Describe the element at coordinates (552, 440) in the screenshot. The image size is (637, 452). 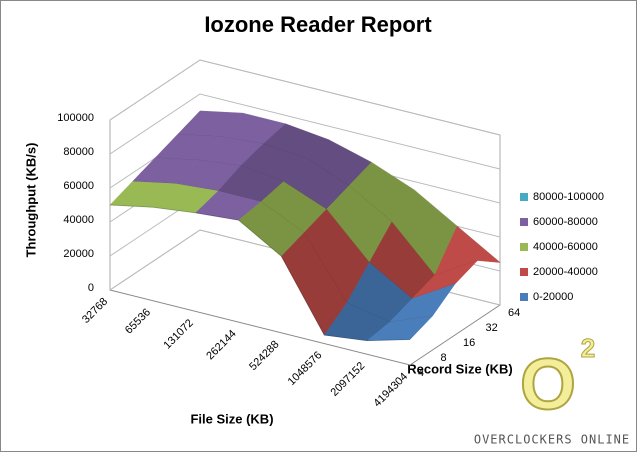
I see `watermark-text: OVERCLOCKERS ONLINE` at that location.